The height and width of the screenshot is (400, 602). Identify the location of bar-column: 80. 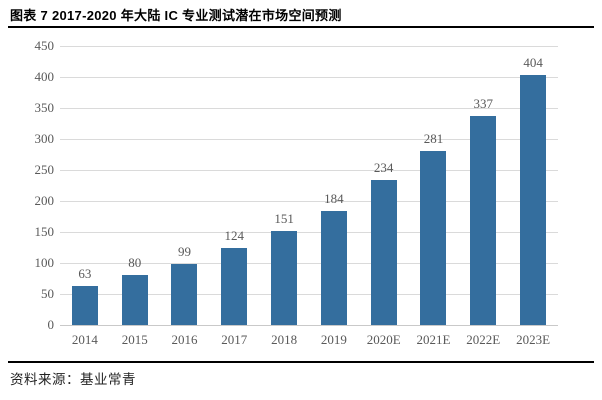
(135, 185).